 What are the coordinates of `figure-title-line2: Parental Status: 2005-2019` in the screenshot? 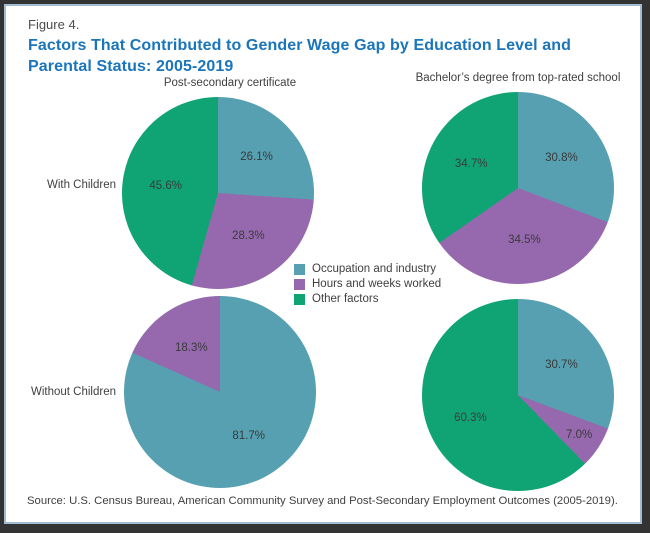 It's located at (131, 66).